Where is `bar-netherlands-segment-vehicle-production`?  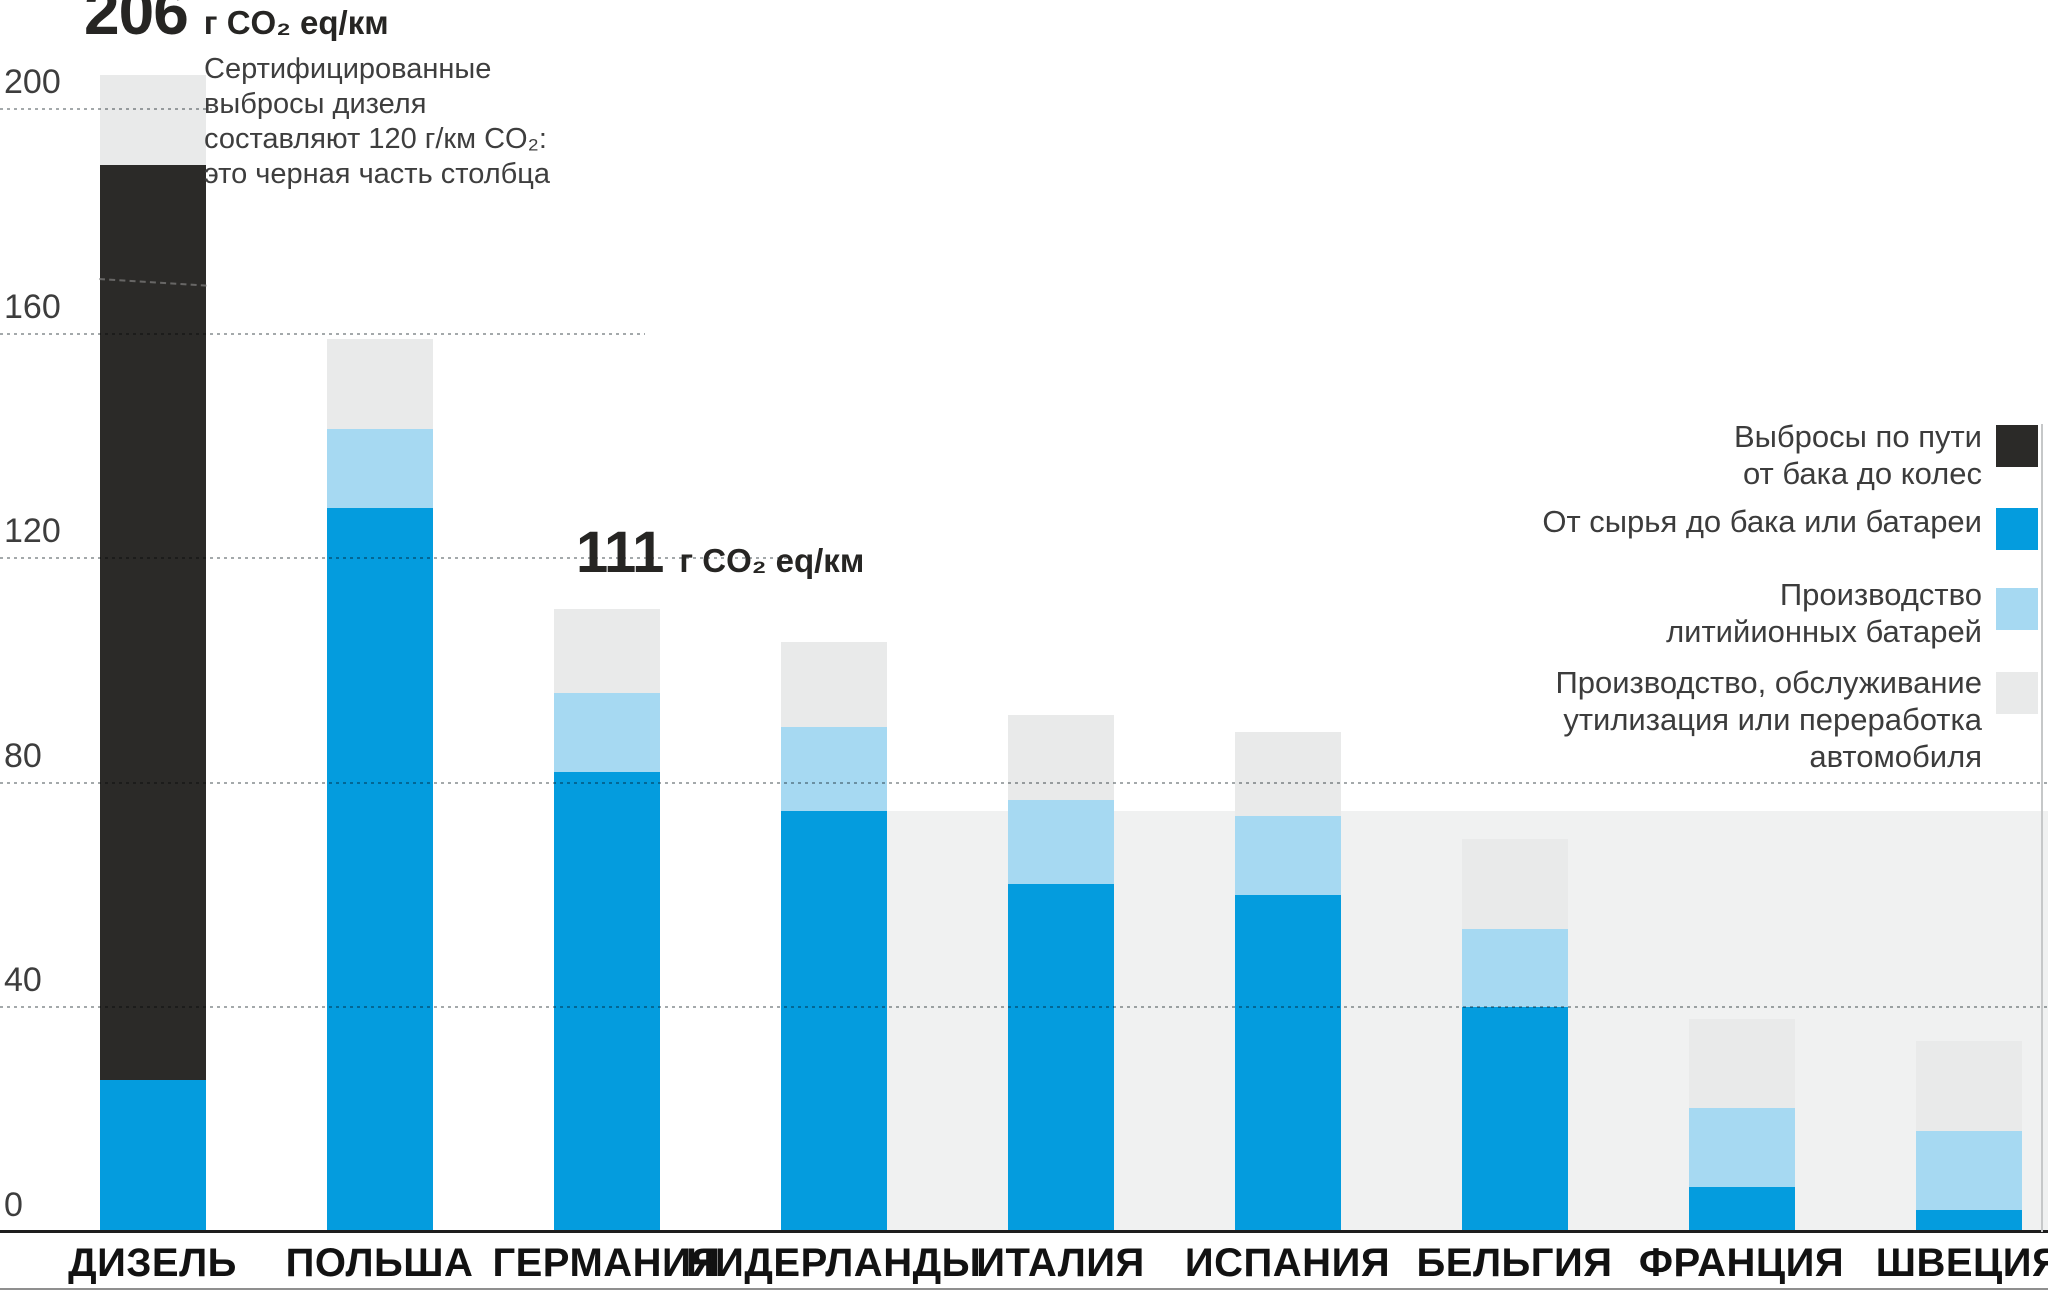
bar-netherlands-segment-vehicle-production is located at coordinates (833, 684).